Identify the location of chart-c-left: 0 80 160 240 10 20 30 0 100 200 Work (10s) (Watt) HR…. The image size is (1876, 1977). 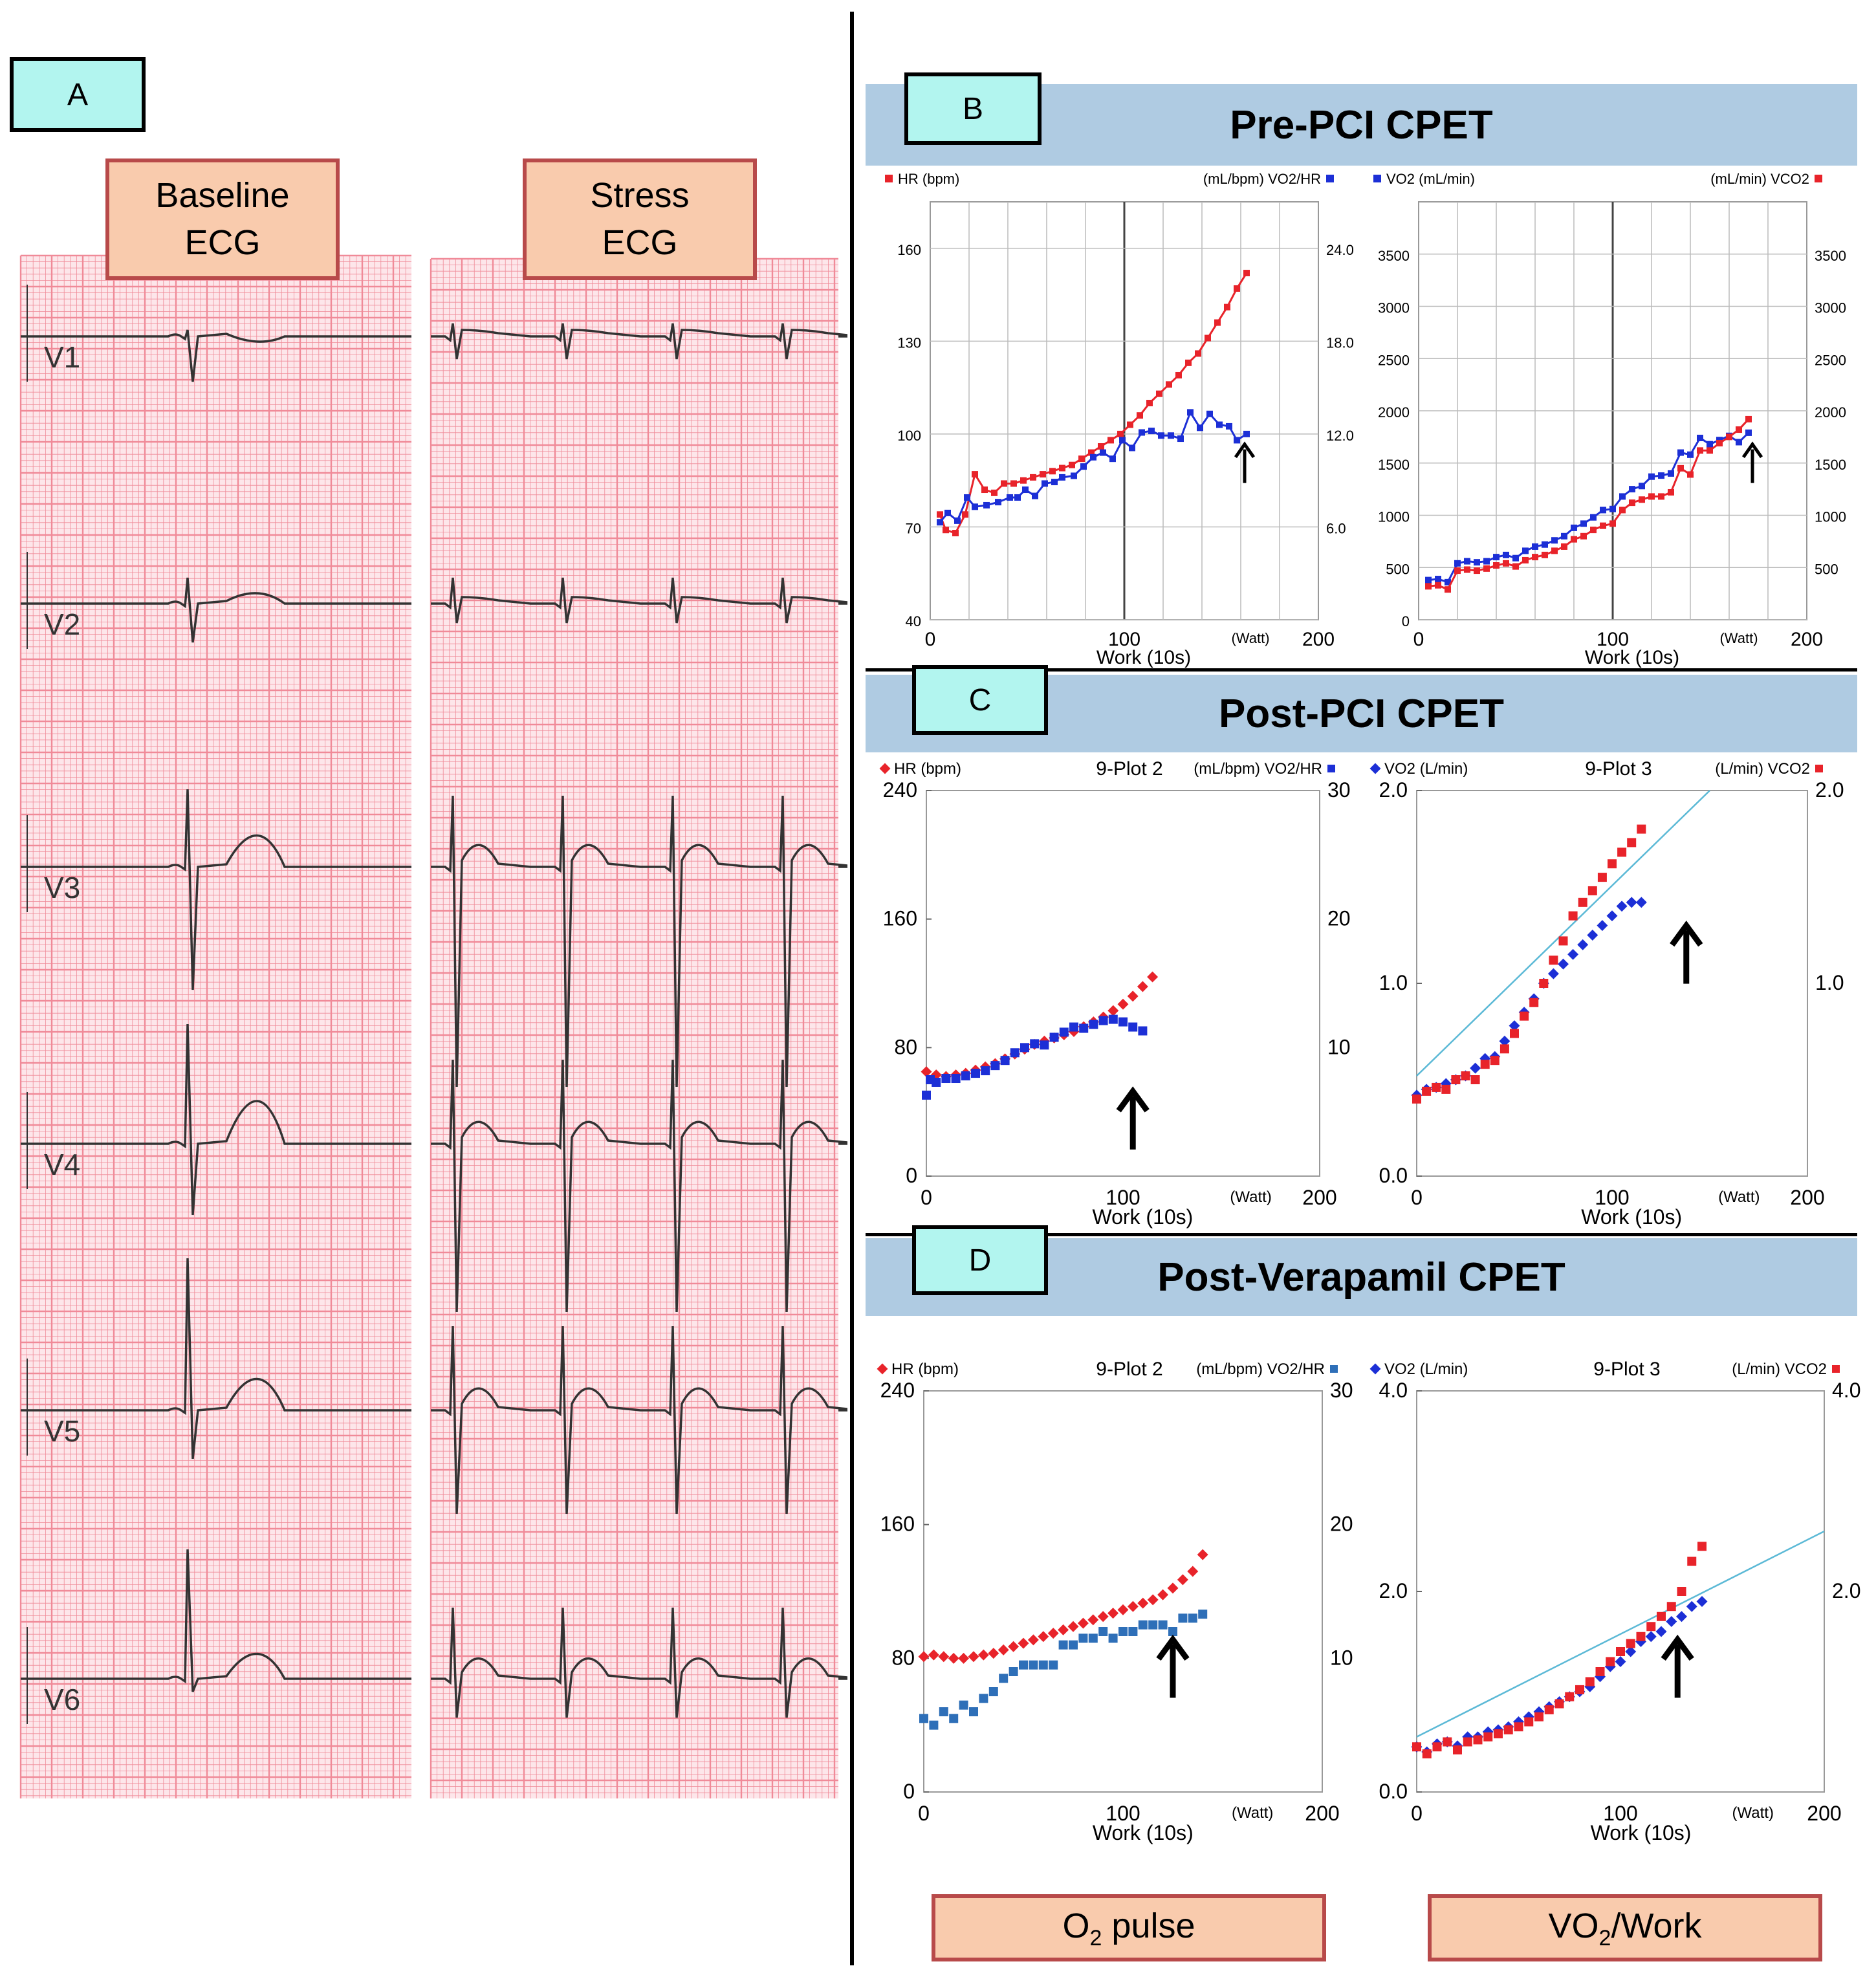
(1115, 993).